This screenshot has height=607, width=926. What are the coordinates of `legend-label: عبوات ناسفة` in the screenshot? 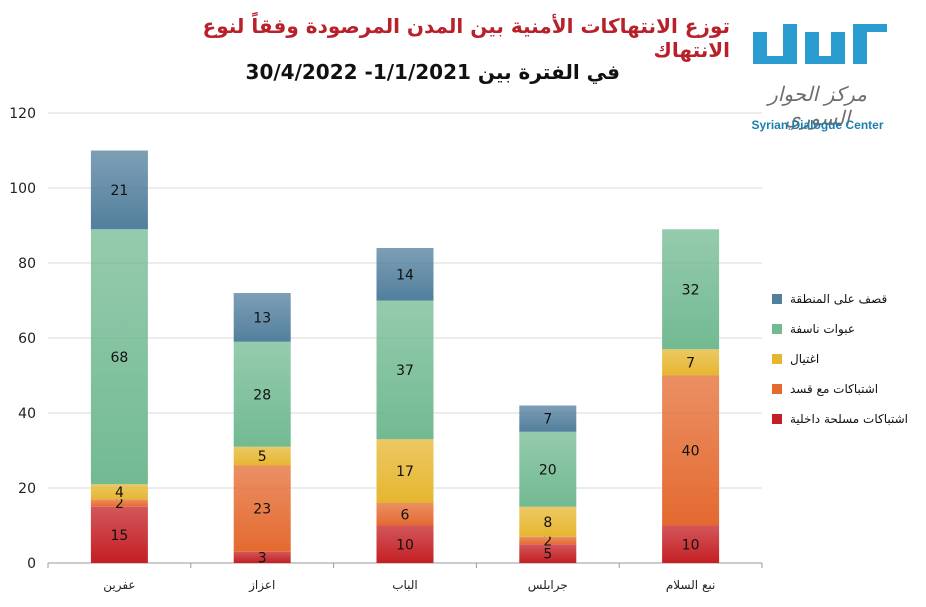 It's located at (822, 329).